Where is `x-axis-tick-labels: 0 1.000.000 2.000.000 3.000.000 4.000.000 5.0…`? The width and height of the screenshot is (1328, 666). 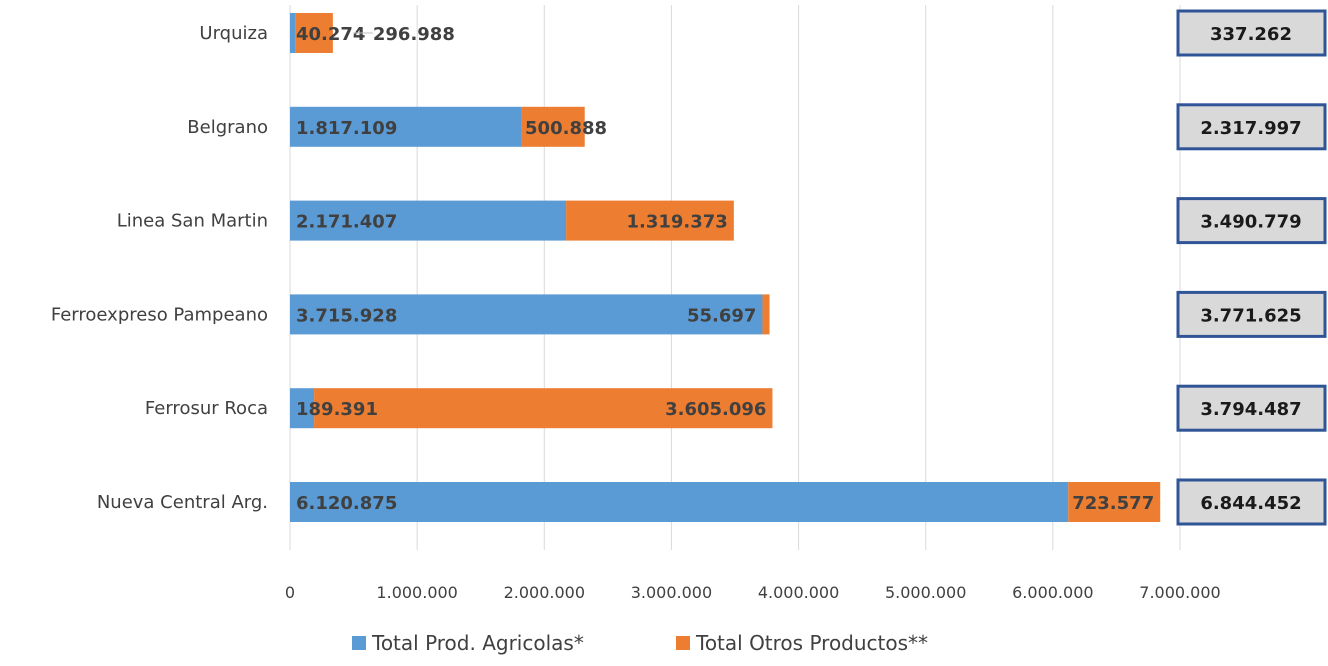
x-axis-tick-labels: 0 1.000.000 2.000.000 3.000.000 4.000.000 5.0… is located at coordinates (753, 592).